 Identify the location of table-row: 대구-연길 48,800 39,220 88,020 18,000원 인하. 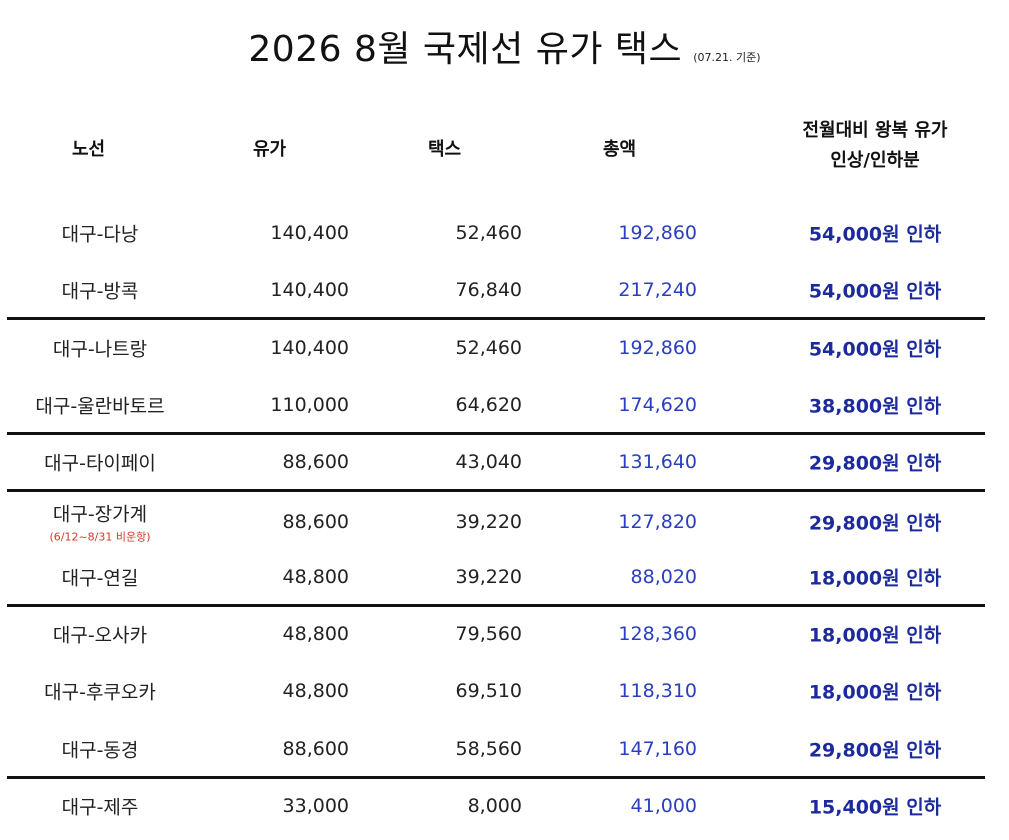
(504, 577).